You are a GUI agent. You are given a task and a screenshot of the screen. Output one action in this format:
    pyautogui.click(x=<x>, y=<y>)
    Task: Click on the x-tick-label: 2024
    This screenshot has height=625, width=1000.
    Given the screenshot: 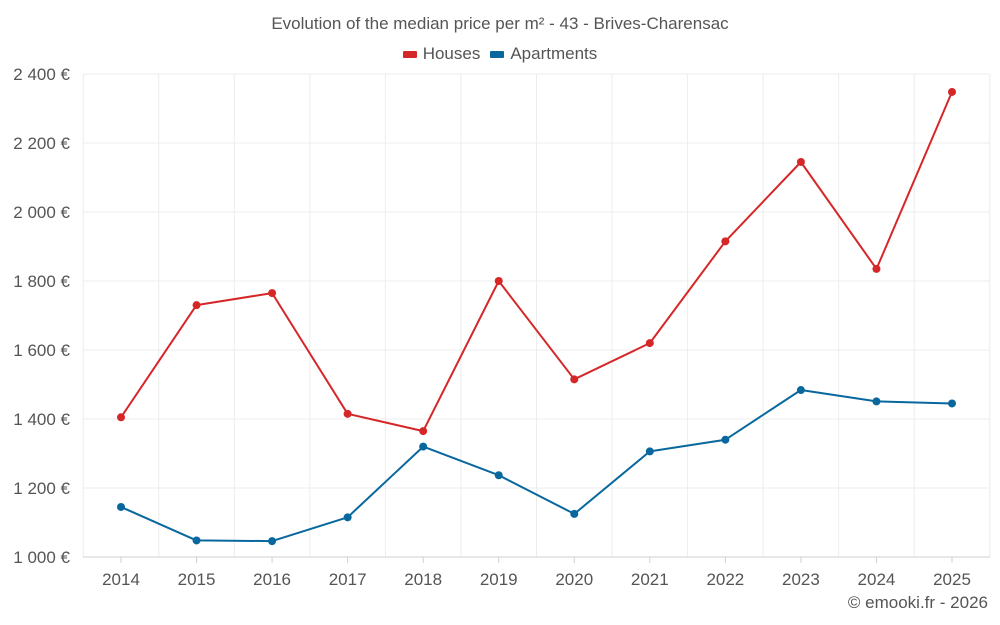 What is the action you would take?
    pyautogui.click(x=877, y=579)
    